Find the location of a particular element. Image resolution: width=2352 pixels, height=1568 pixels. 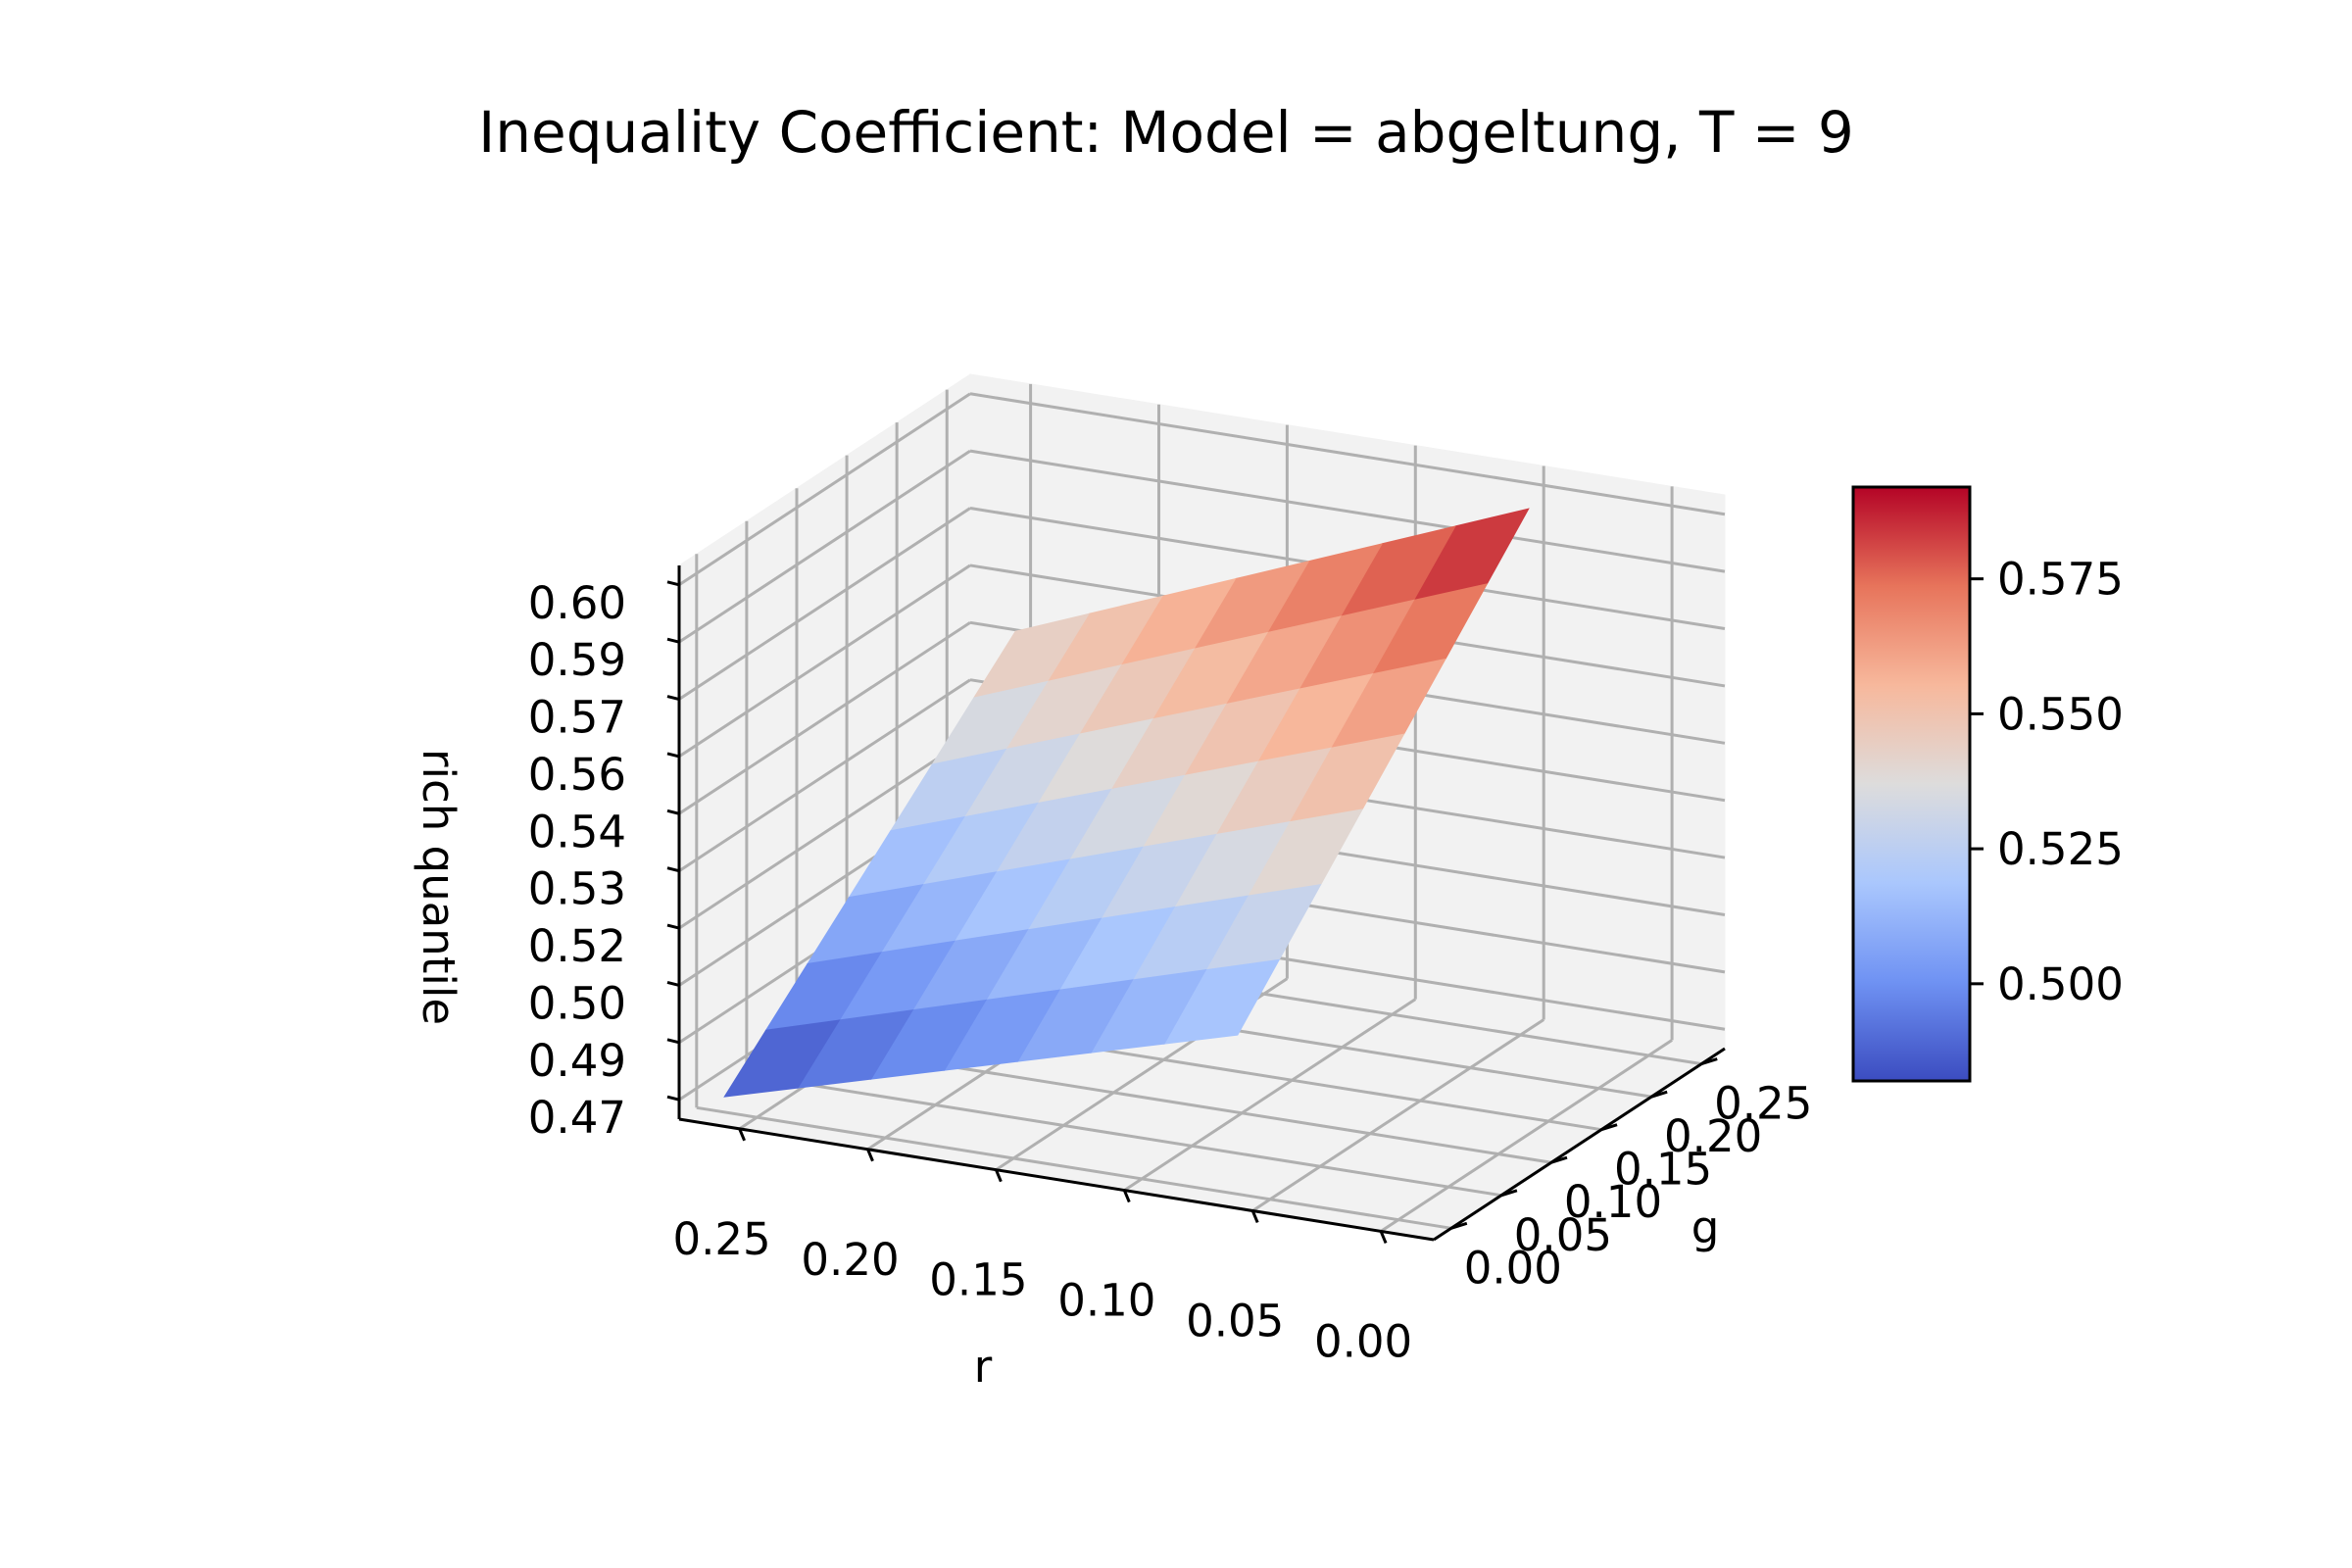

z-tick-label: 0.49 is located at coordinates (577, 1061).